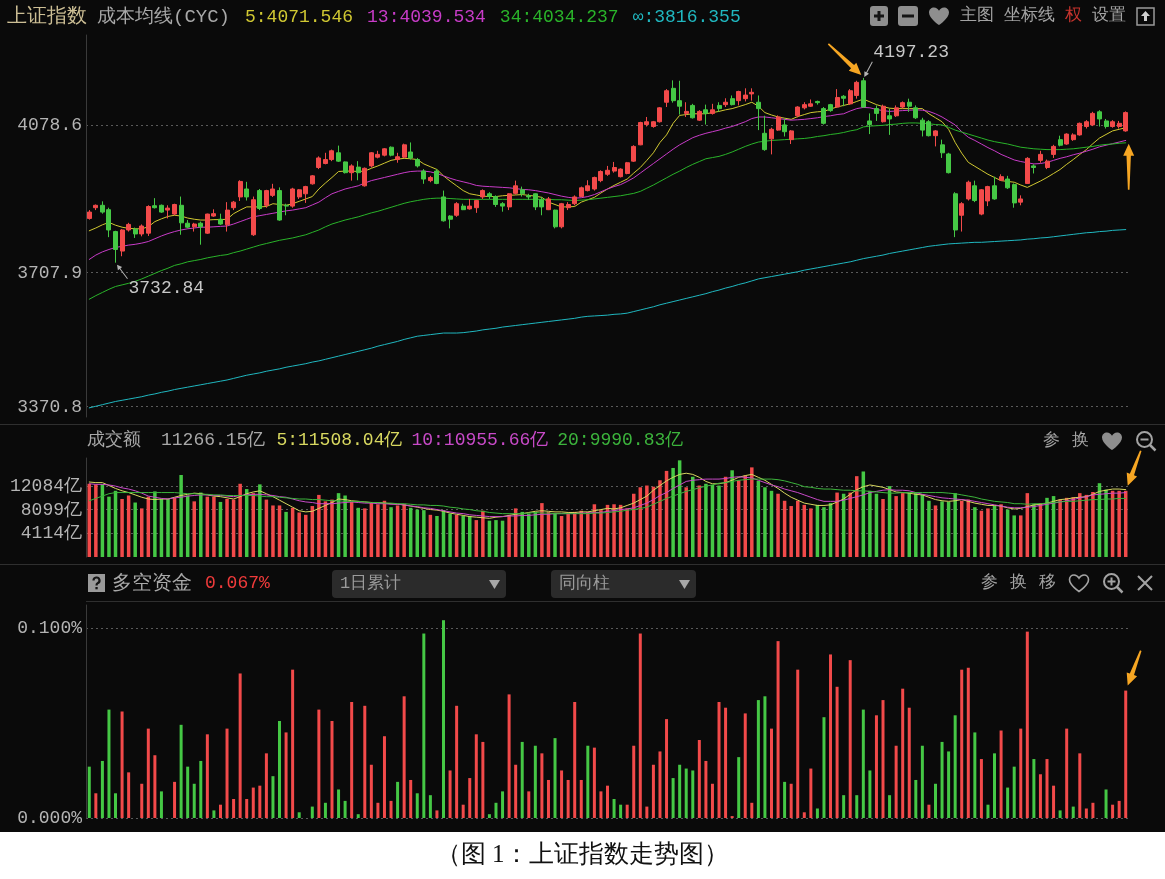 The height and width of the screenshot is (879, 1165). I want to click on text: 5:4071.546, so click(299, 17).